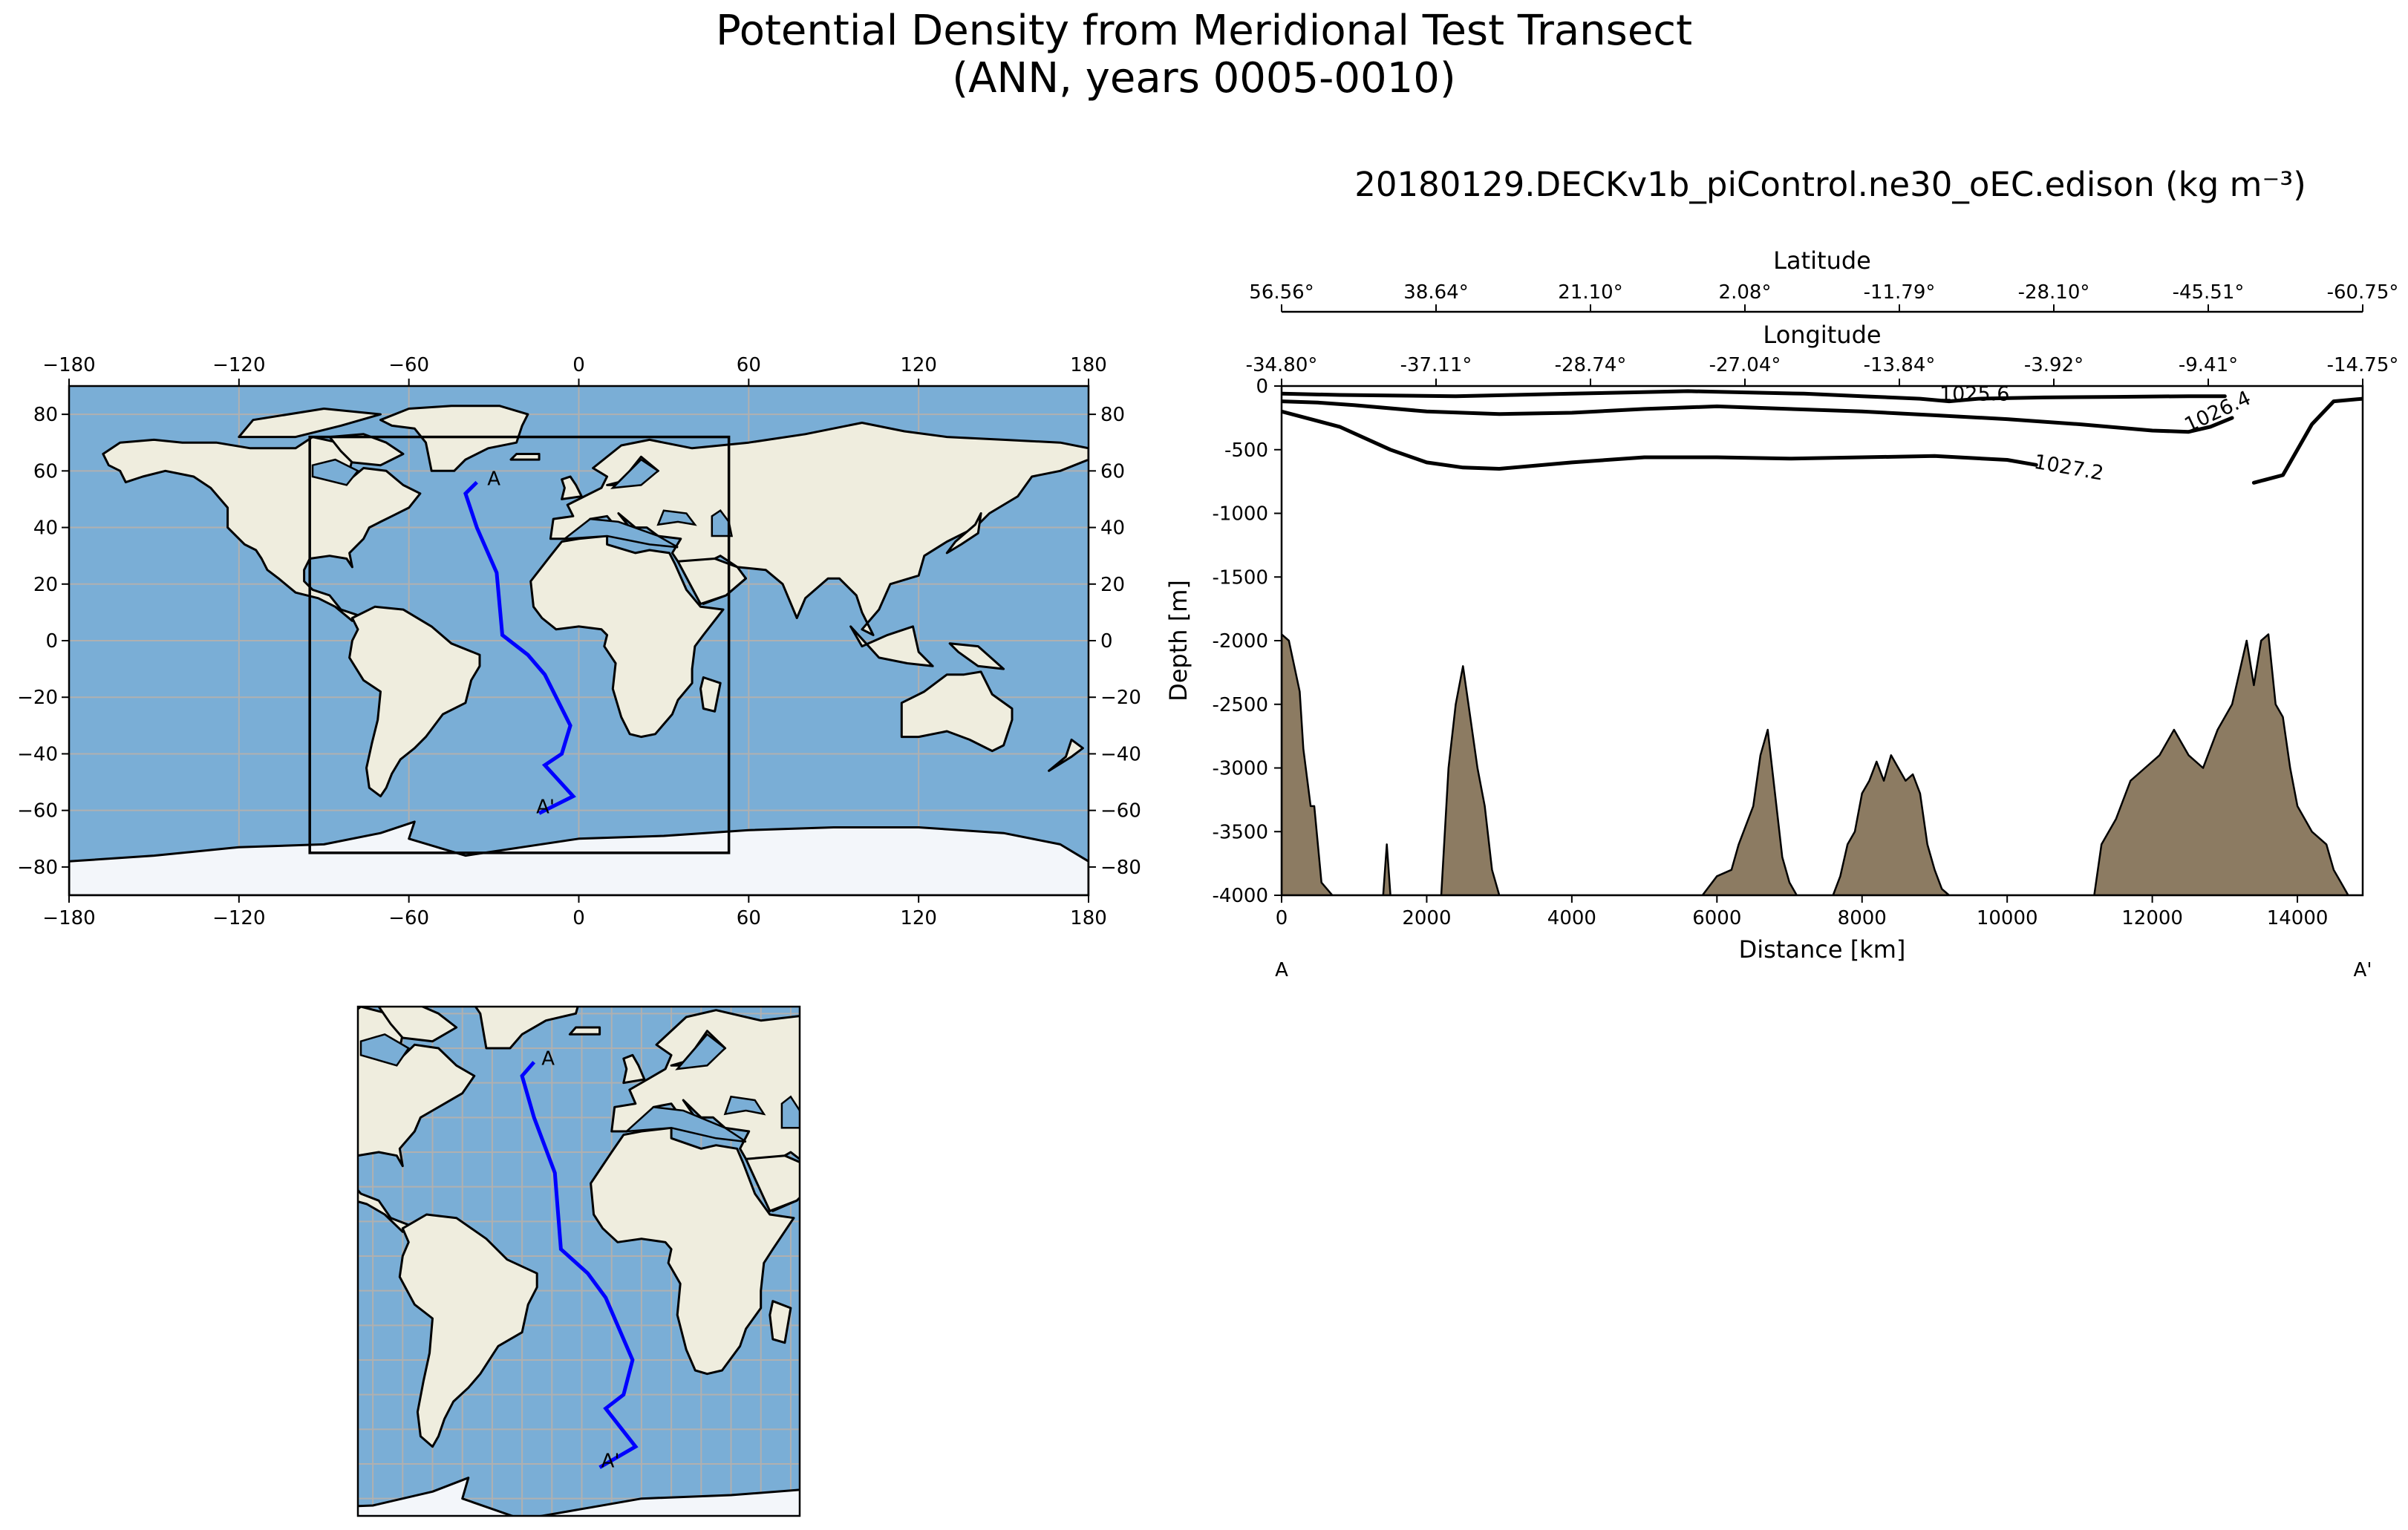 This screenshot has width=2408, height=1530. I want to click on contour-1025.6, so click(1754, 396).